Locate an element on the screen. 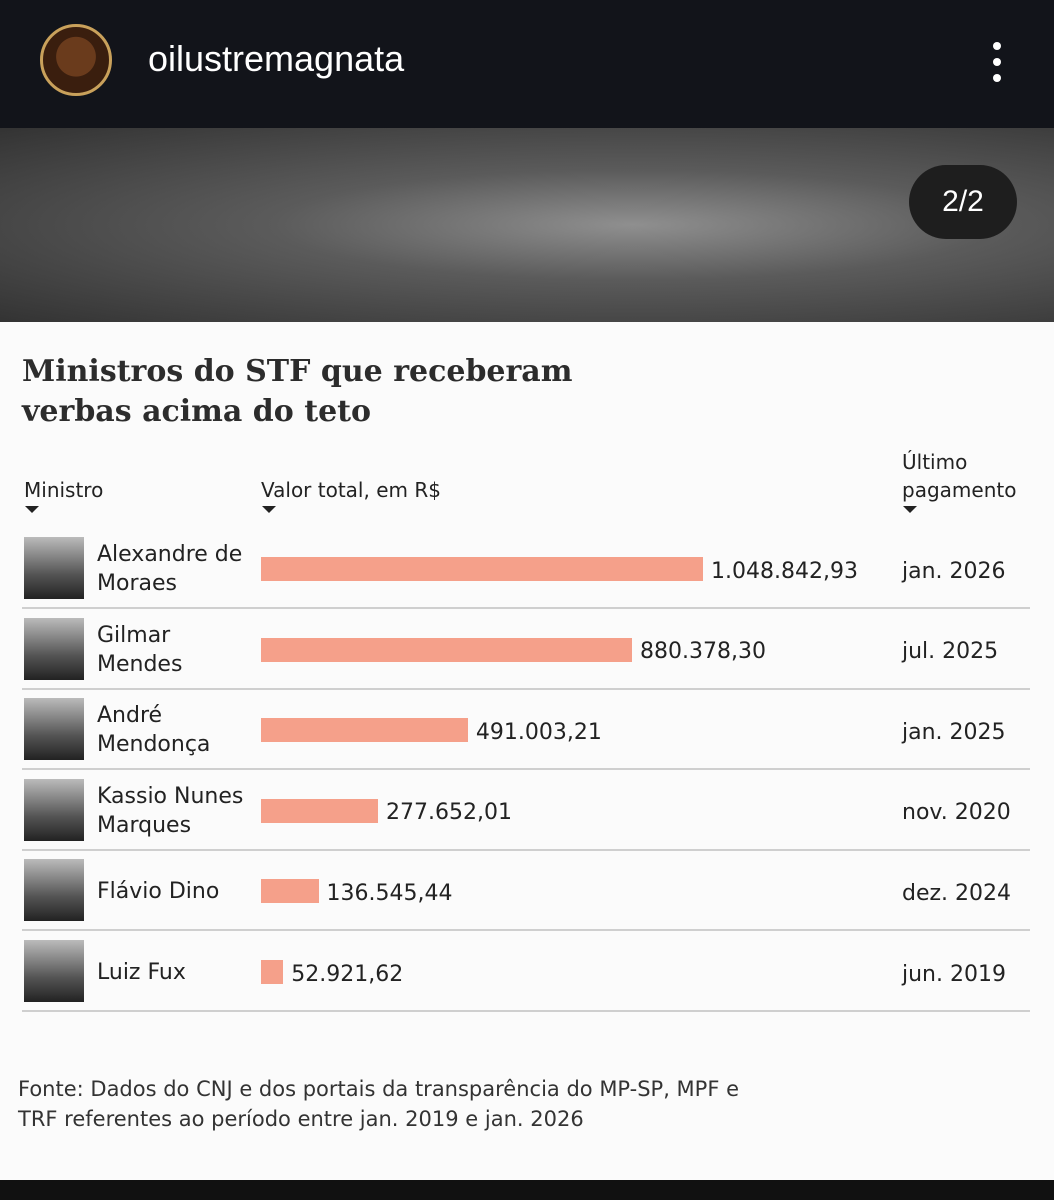 This screenshot has height=1200, width=1054. avatar is located at coordinates (76, 60).